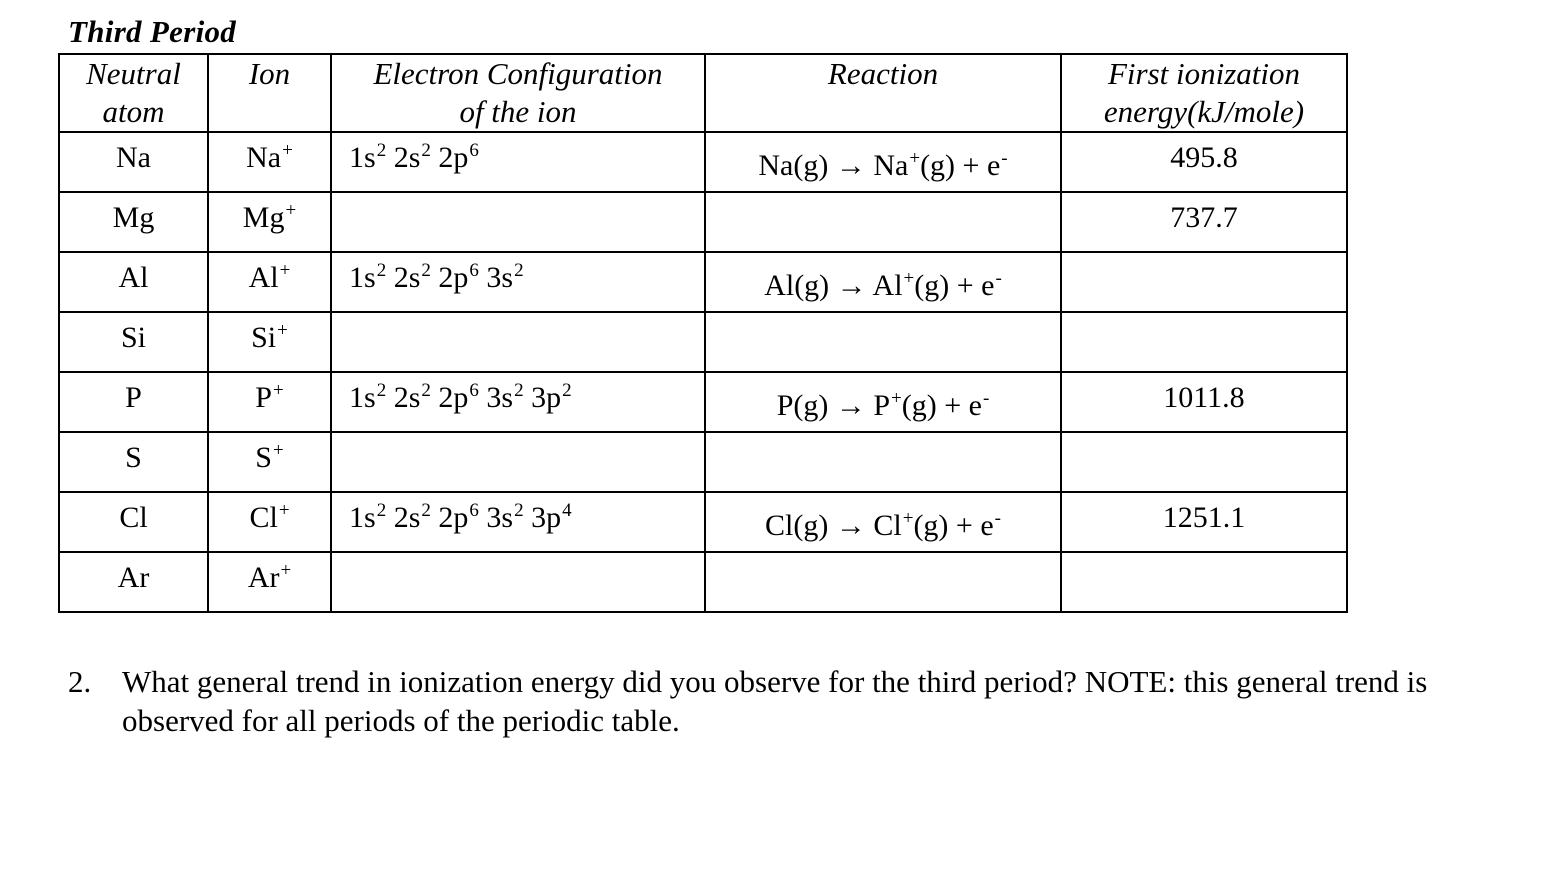 This screenshot has height=874, width=1550. I want to click on electron-config-cell: 1s2 2s2 2p6, so click(518, 162).